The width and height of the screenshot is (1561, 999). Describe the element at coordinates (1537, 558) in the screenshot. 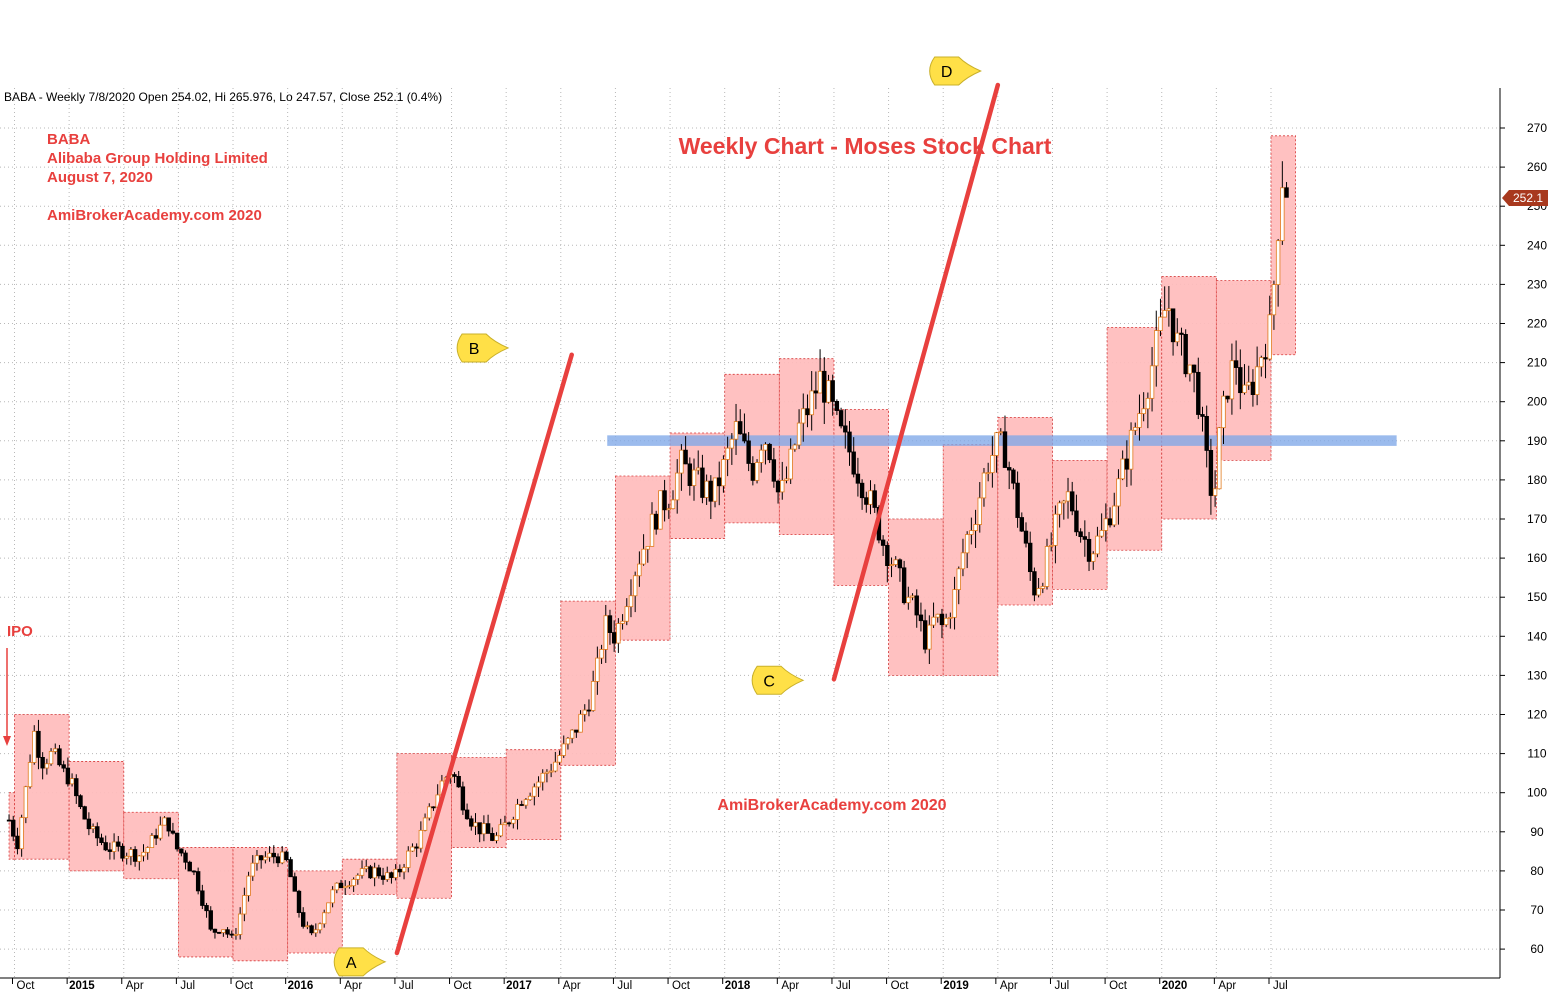

I see `y-tick-label: 160` at that location.